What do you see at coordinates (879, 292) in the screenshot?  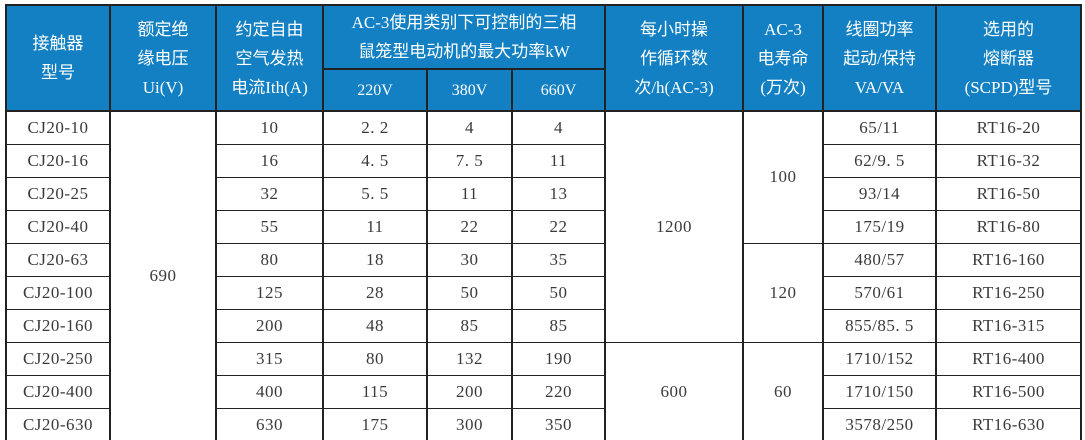 I see `cell-coil: 570/61` at bounding box center [879, 292].